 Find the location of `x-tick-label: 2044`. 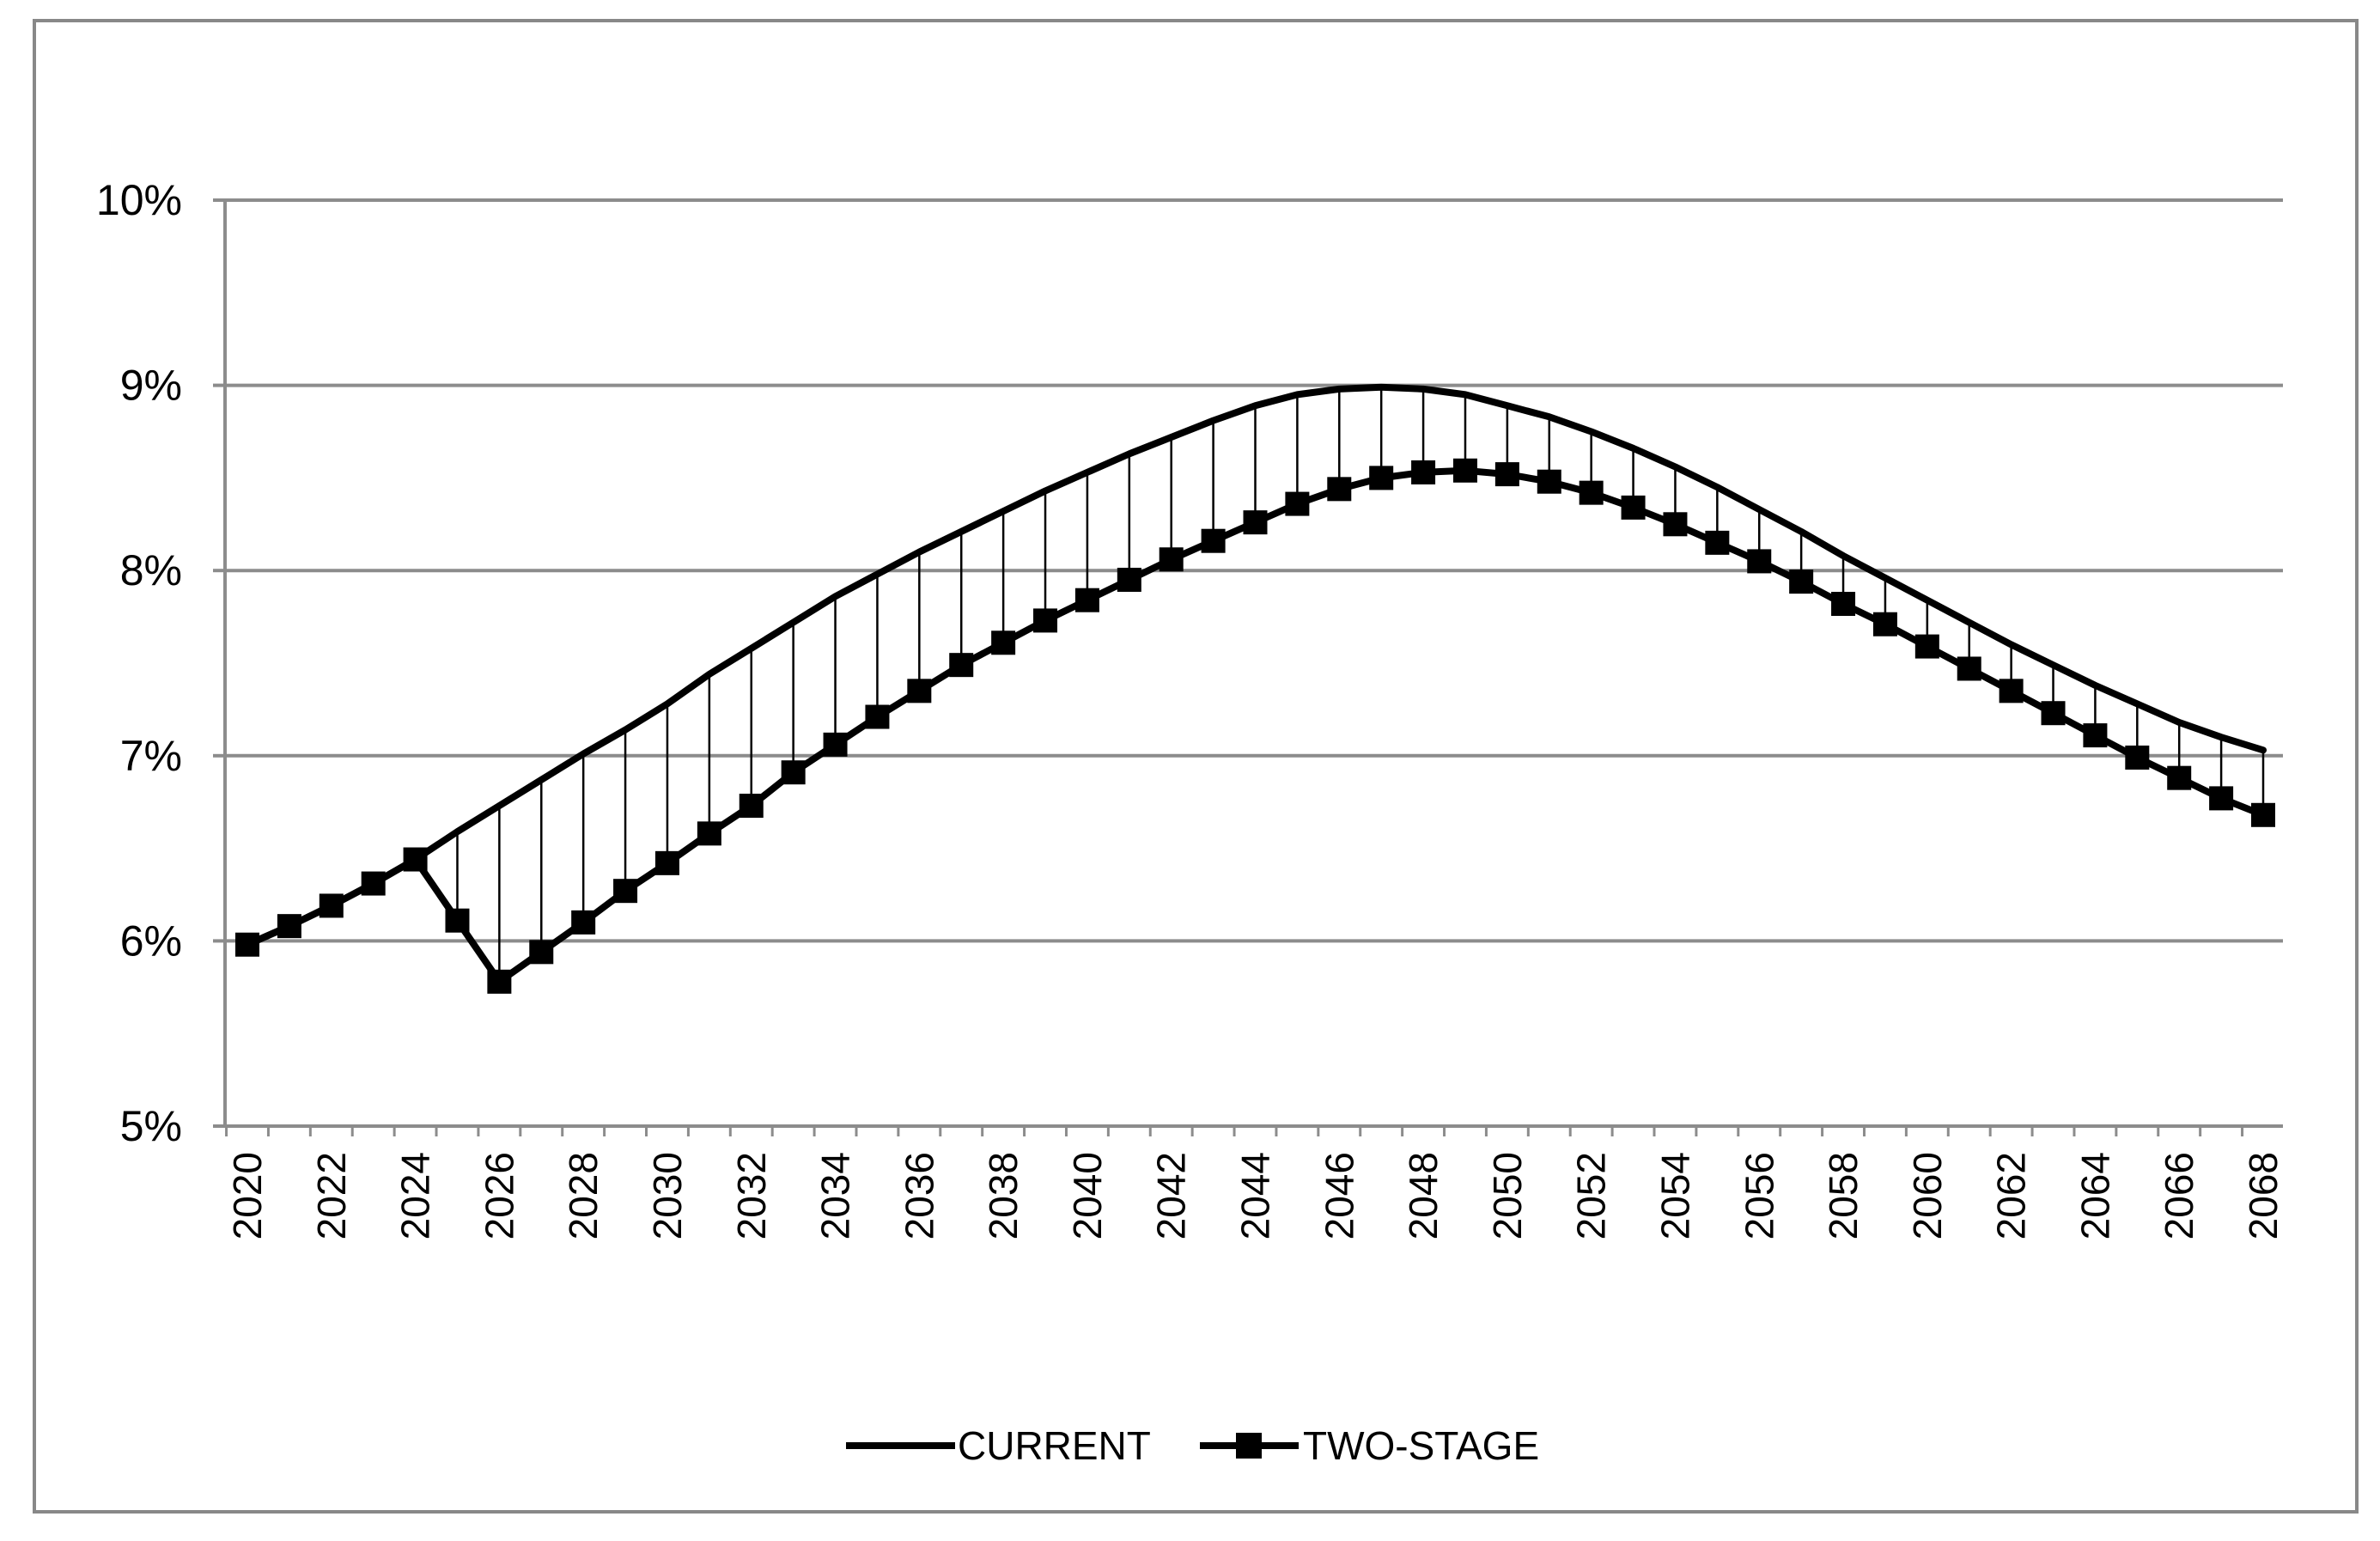

x-tick-label: 2044 is located at coordinates (1256, 1196).